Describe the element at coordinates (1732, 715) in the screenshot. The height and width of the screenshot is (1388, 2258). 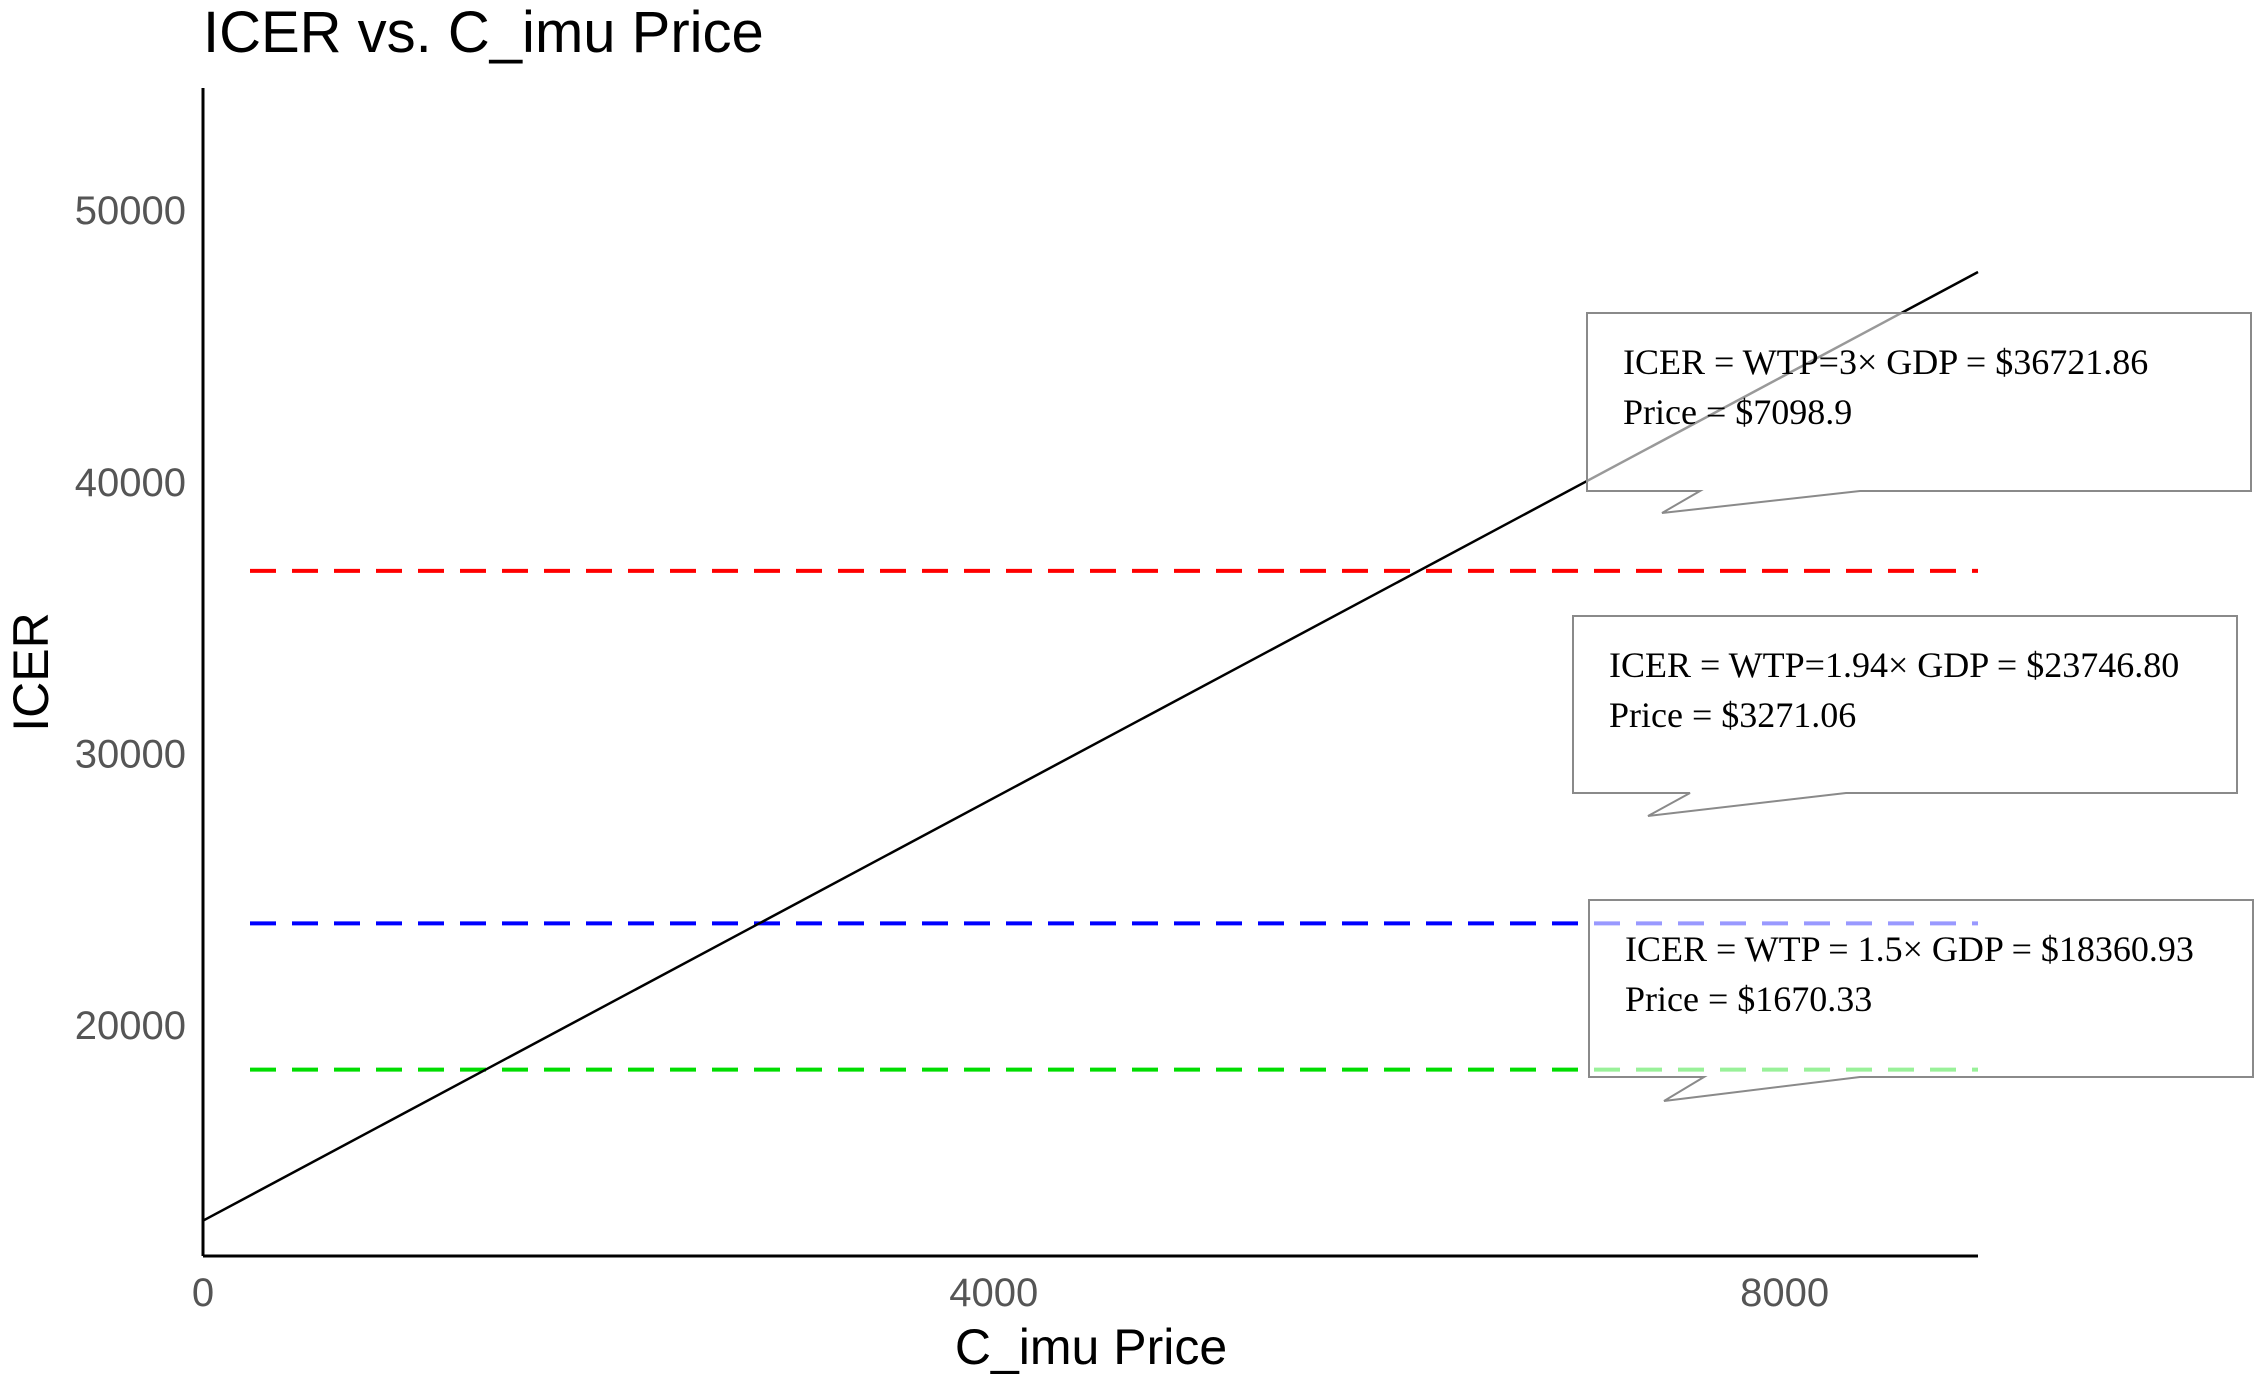
I see `callout-line-2: Price = $3271.06` at that location.